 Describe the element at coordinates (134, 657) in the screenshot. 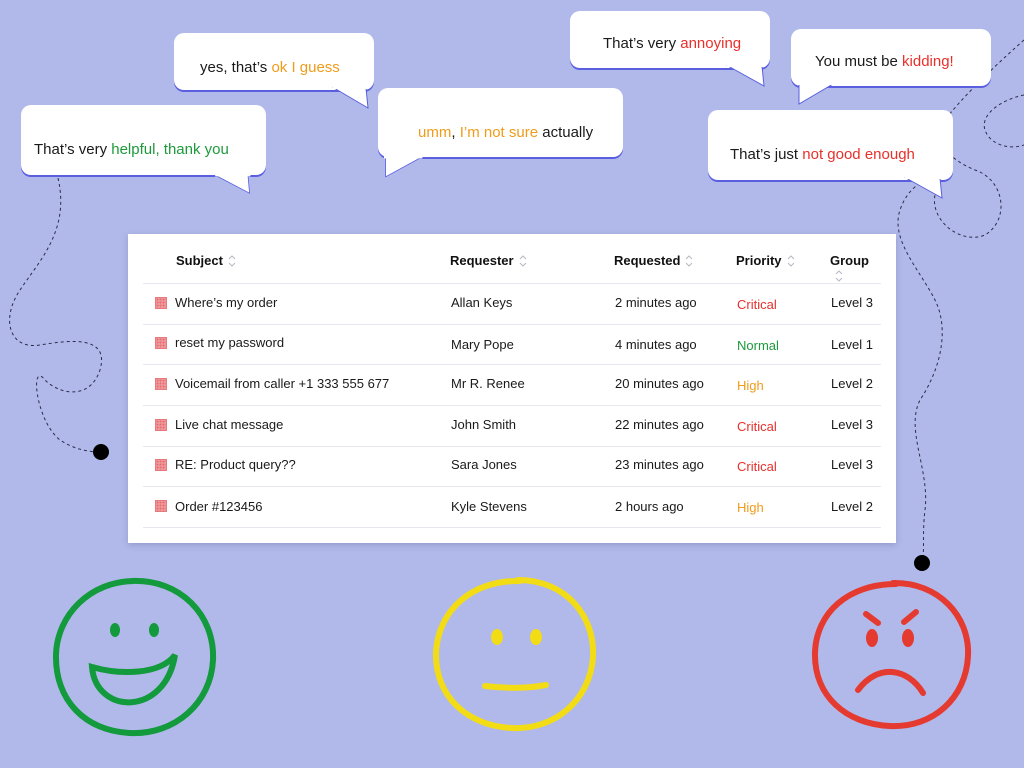

I see `happy-face-icon` at that location.